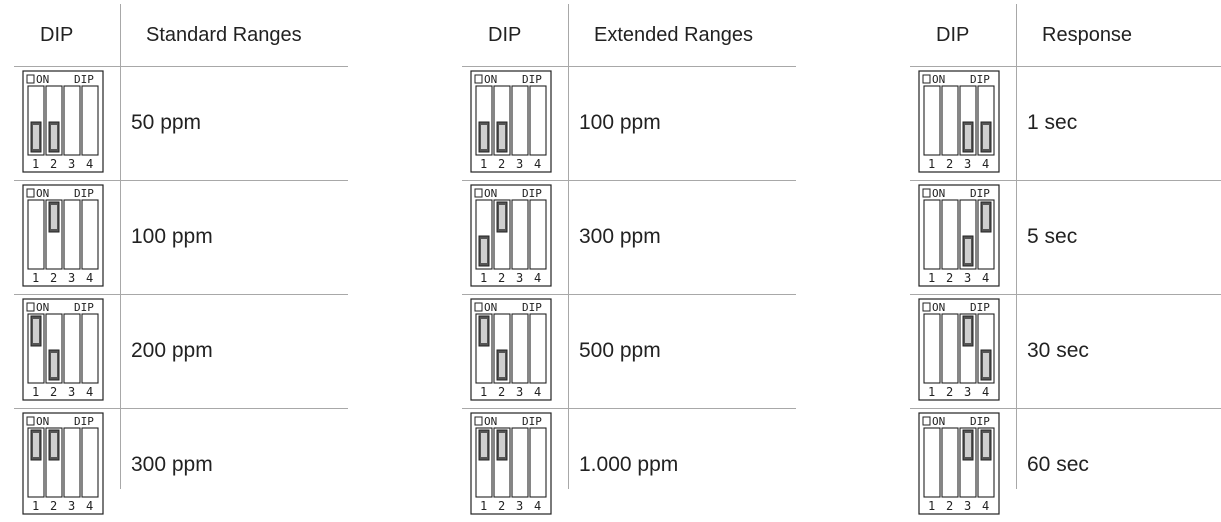 This screenshot has height=522, width=1221. What do you see at coordinates (1058, 464) in the screenshot?
I see `setting-value: 60 sec` at bounding box center [1058, 464].